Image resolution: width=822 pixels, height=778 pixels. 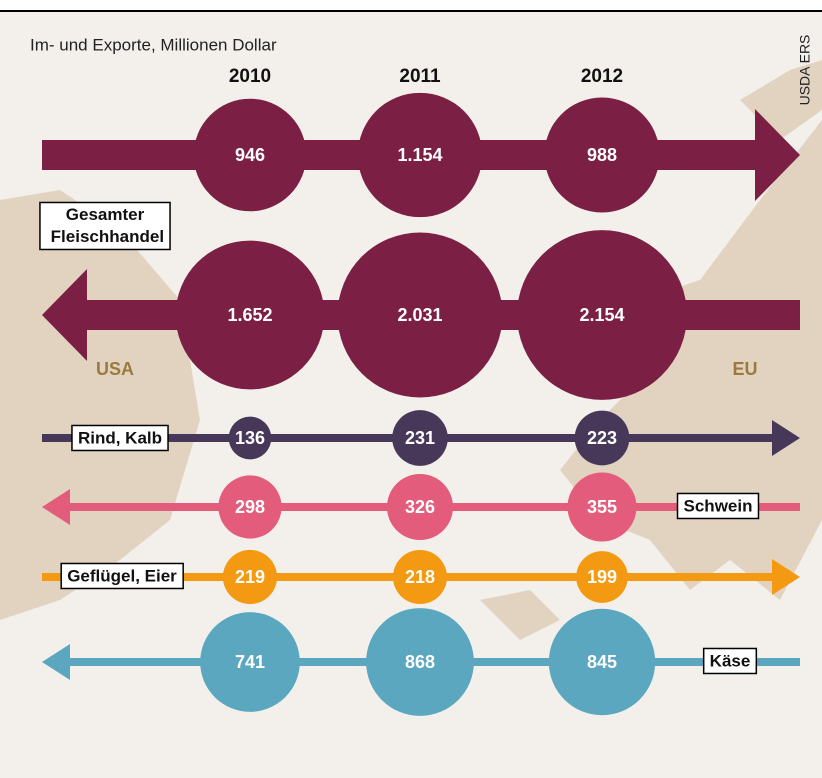 I want to click on value-label: 741, so click(x=250, y=662).